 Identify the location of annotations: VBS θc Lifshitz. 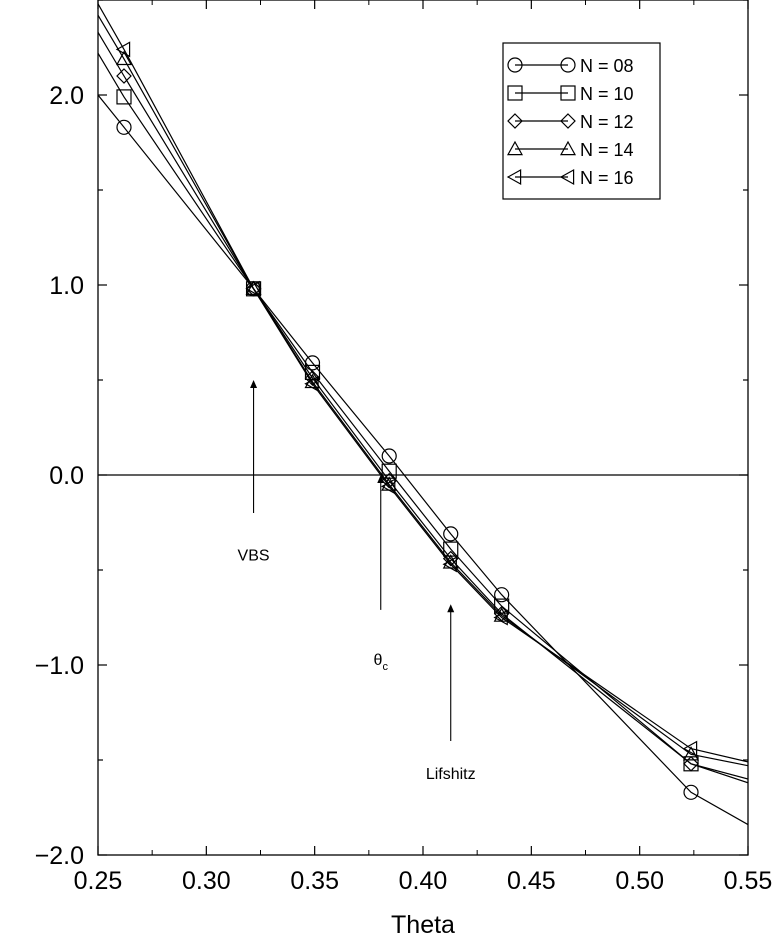
(357, 581).